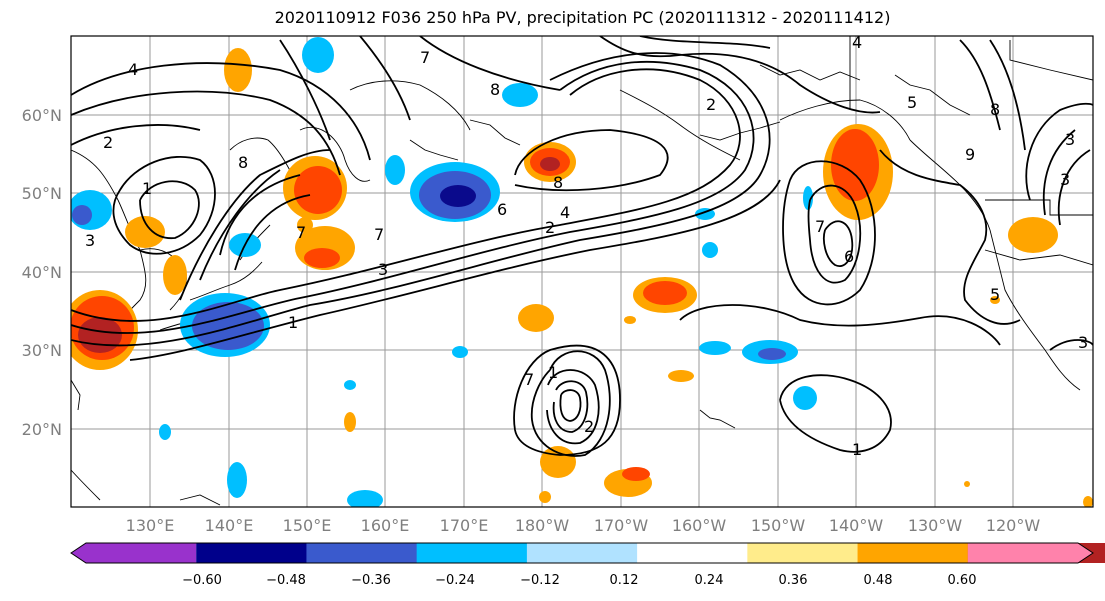  Describe the element at coordinates (42, 429) in the screenshot. I see `lat-label: 20°N` at that location.